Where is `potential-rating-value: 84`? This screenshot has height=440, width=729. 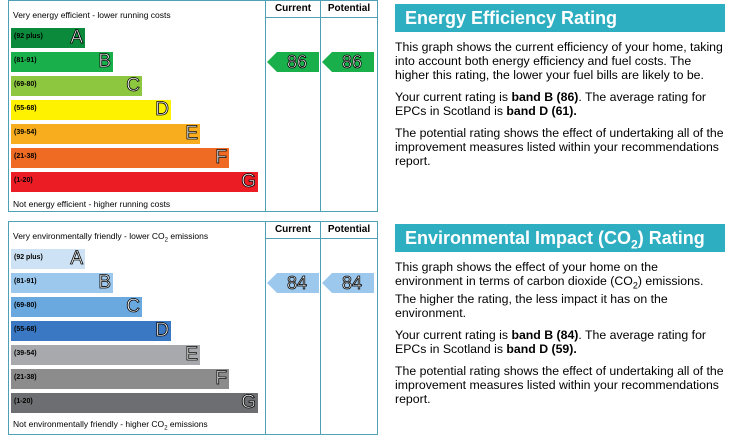 potential-rating-value: 84 is located at coordinates (352, 283).